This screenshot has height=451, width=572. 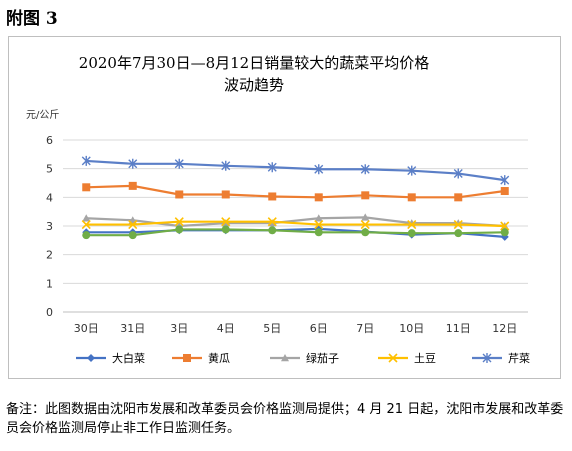 I want to click on series-triangle, so click(x=295, y=221).